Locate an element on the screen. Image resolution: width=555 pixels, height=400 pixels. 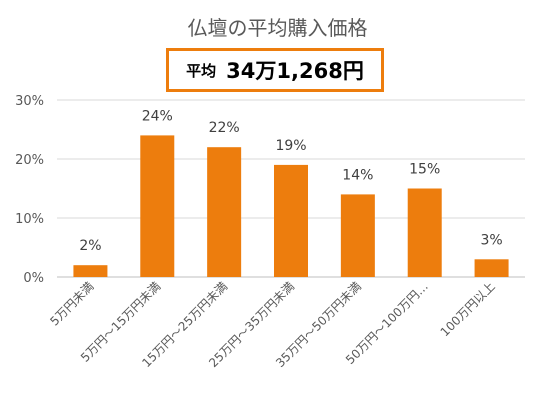
average-price-box: 平均 34万1,268円 is located at coordinates (275, 70).